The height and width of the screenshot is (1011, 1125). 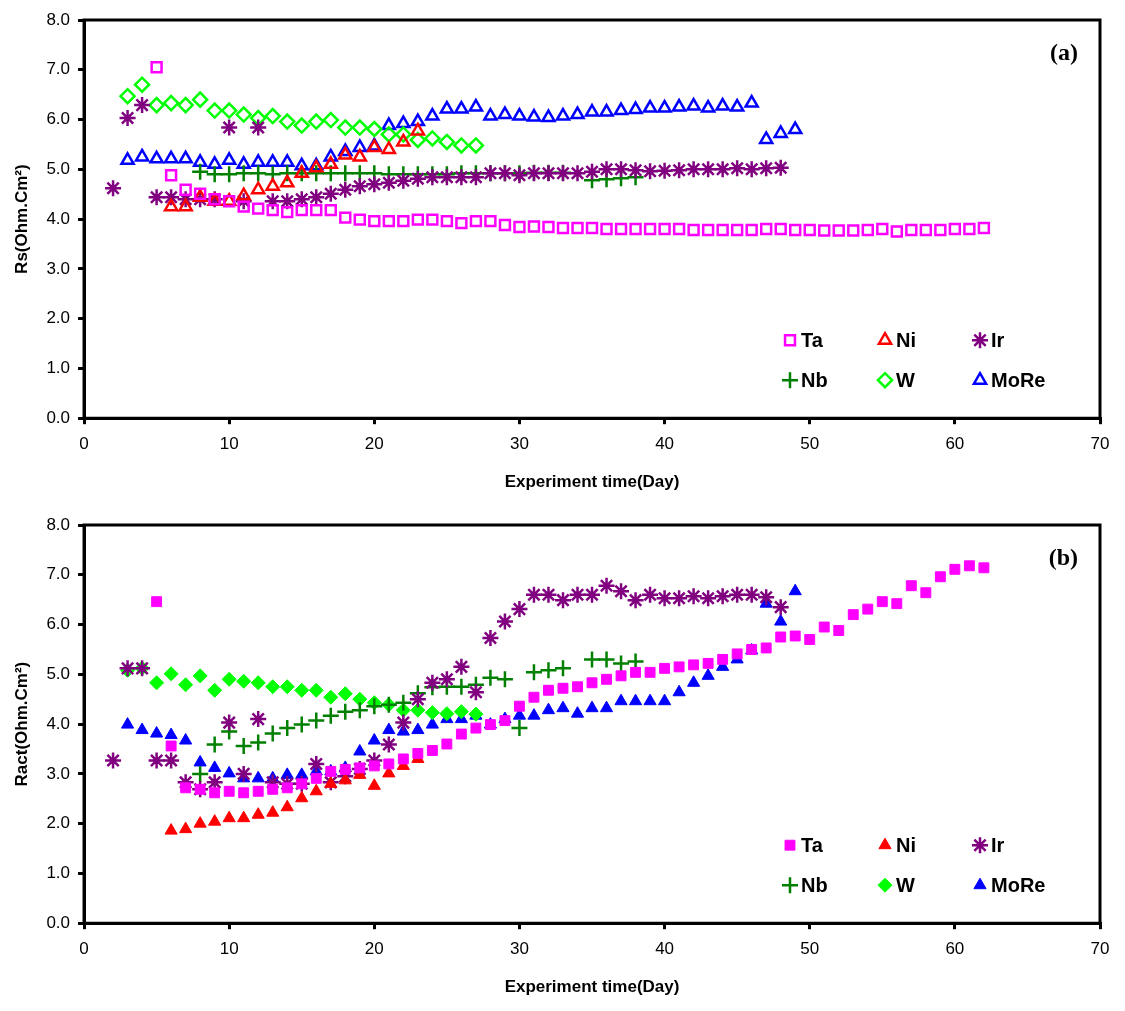 What do you see at coordinates (21, 219) in the screenshot?
I see `y-axis-title: Rs(Ohm.Cm²)` at bounding box center [21, 219].